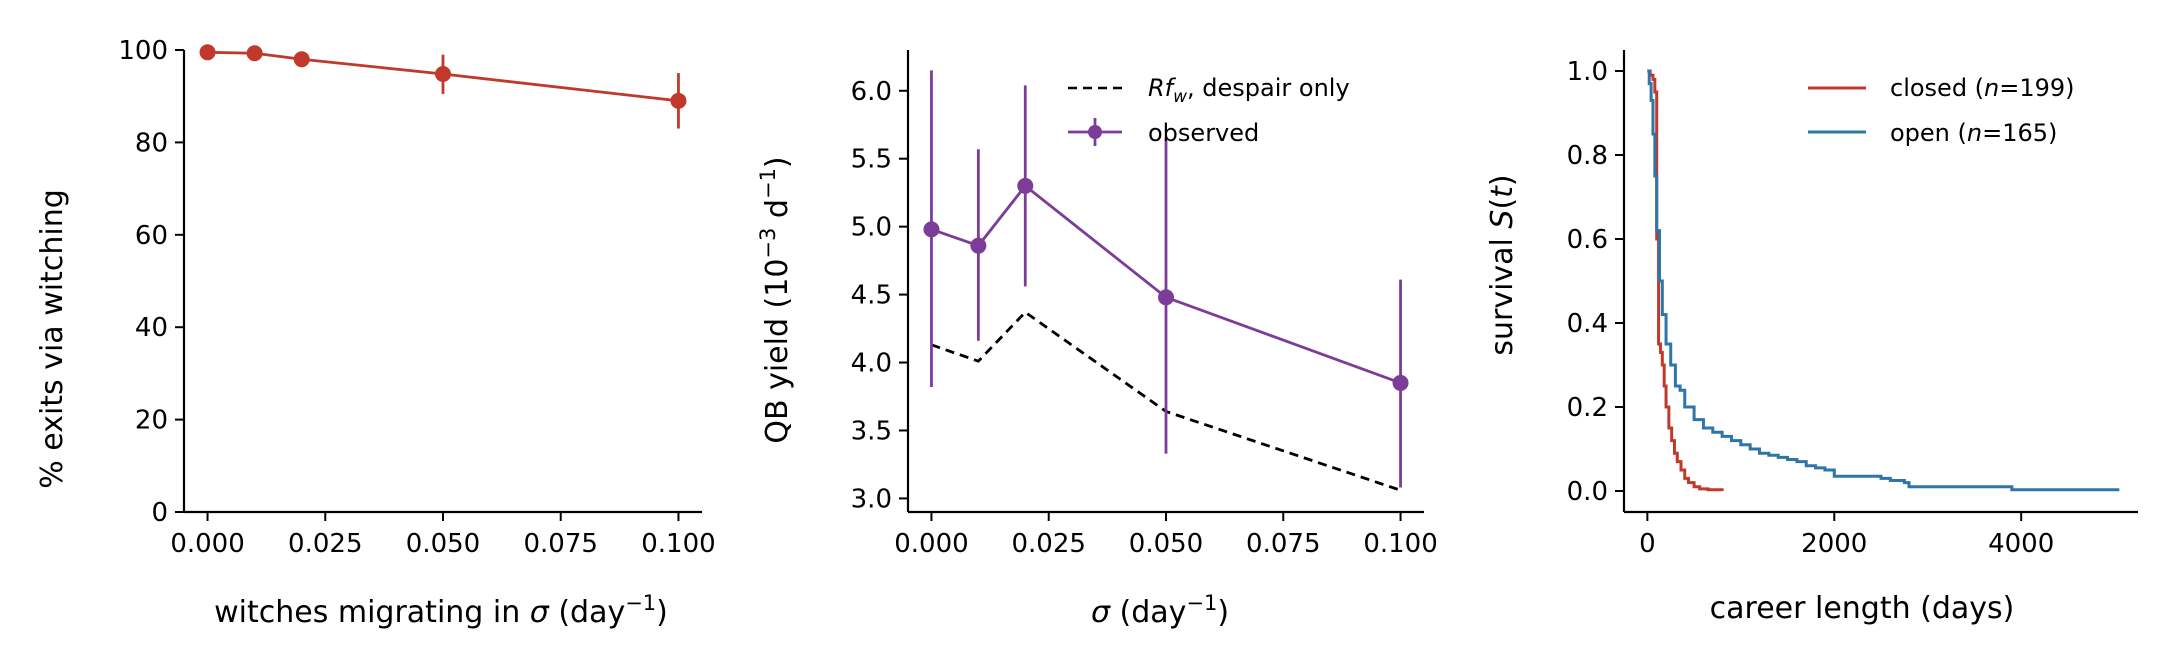  I want to click on y-tick-label: 0.2, so click(1587, 408).